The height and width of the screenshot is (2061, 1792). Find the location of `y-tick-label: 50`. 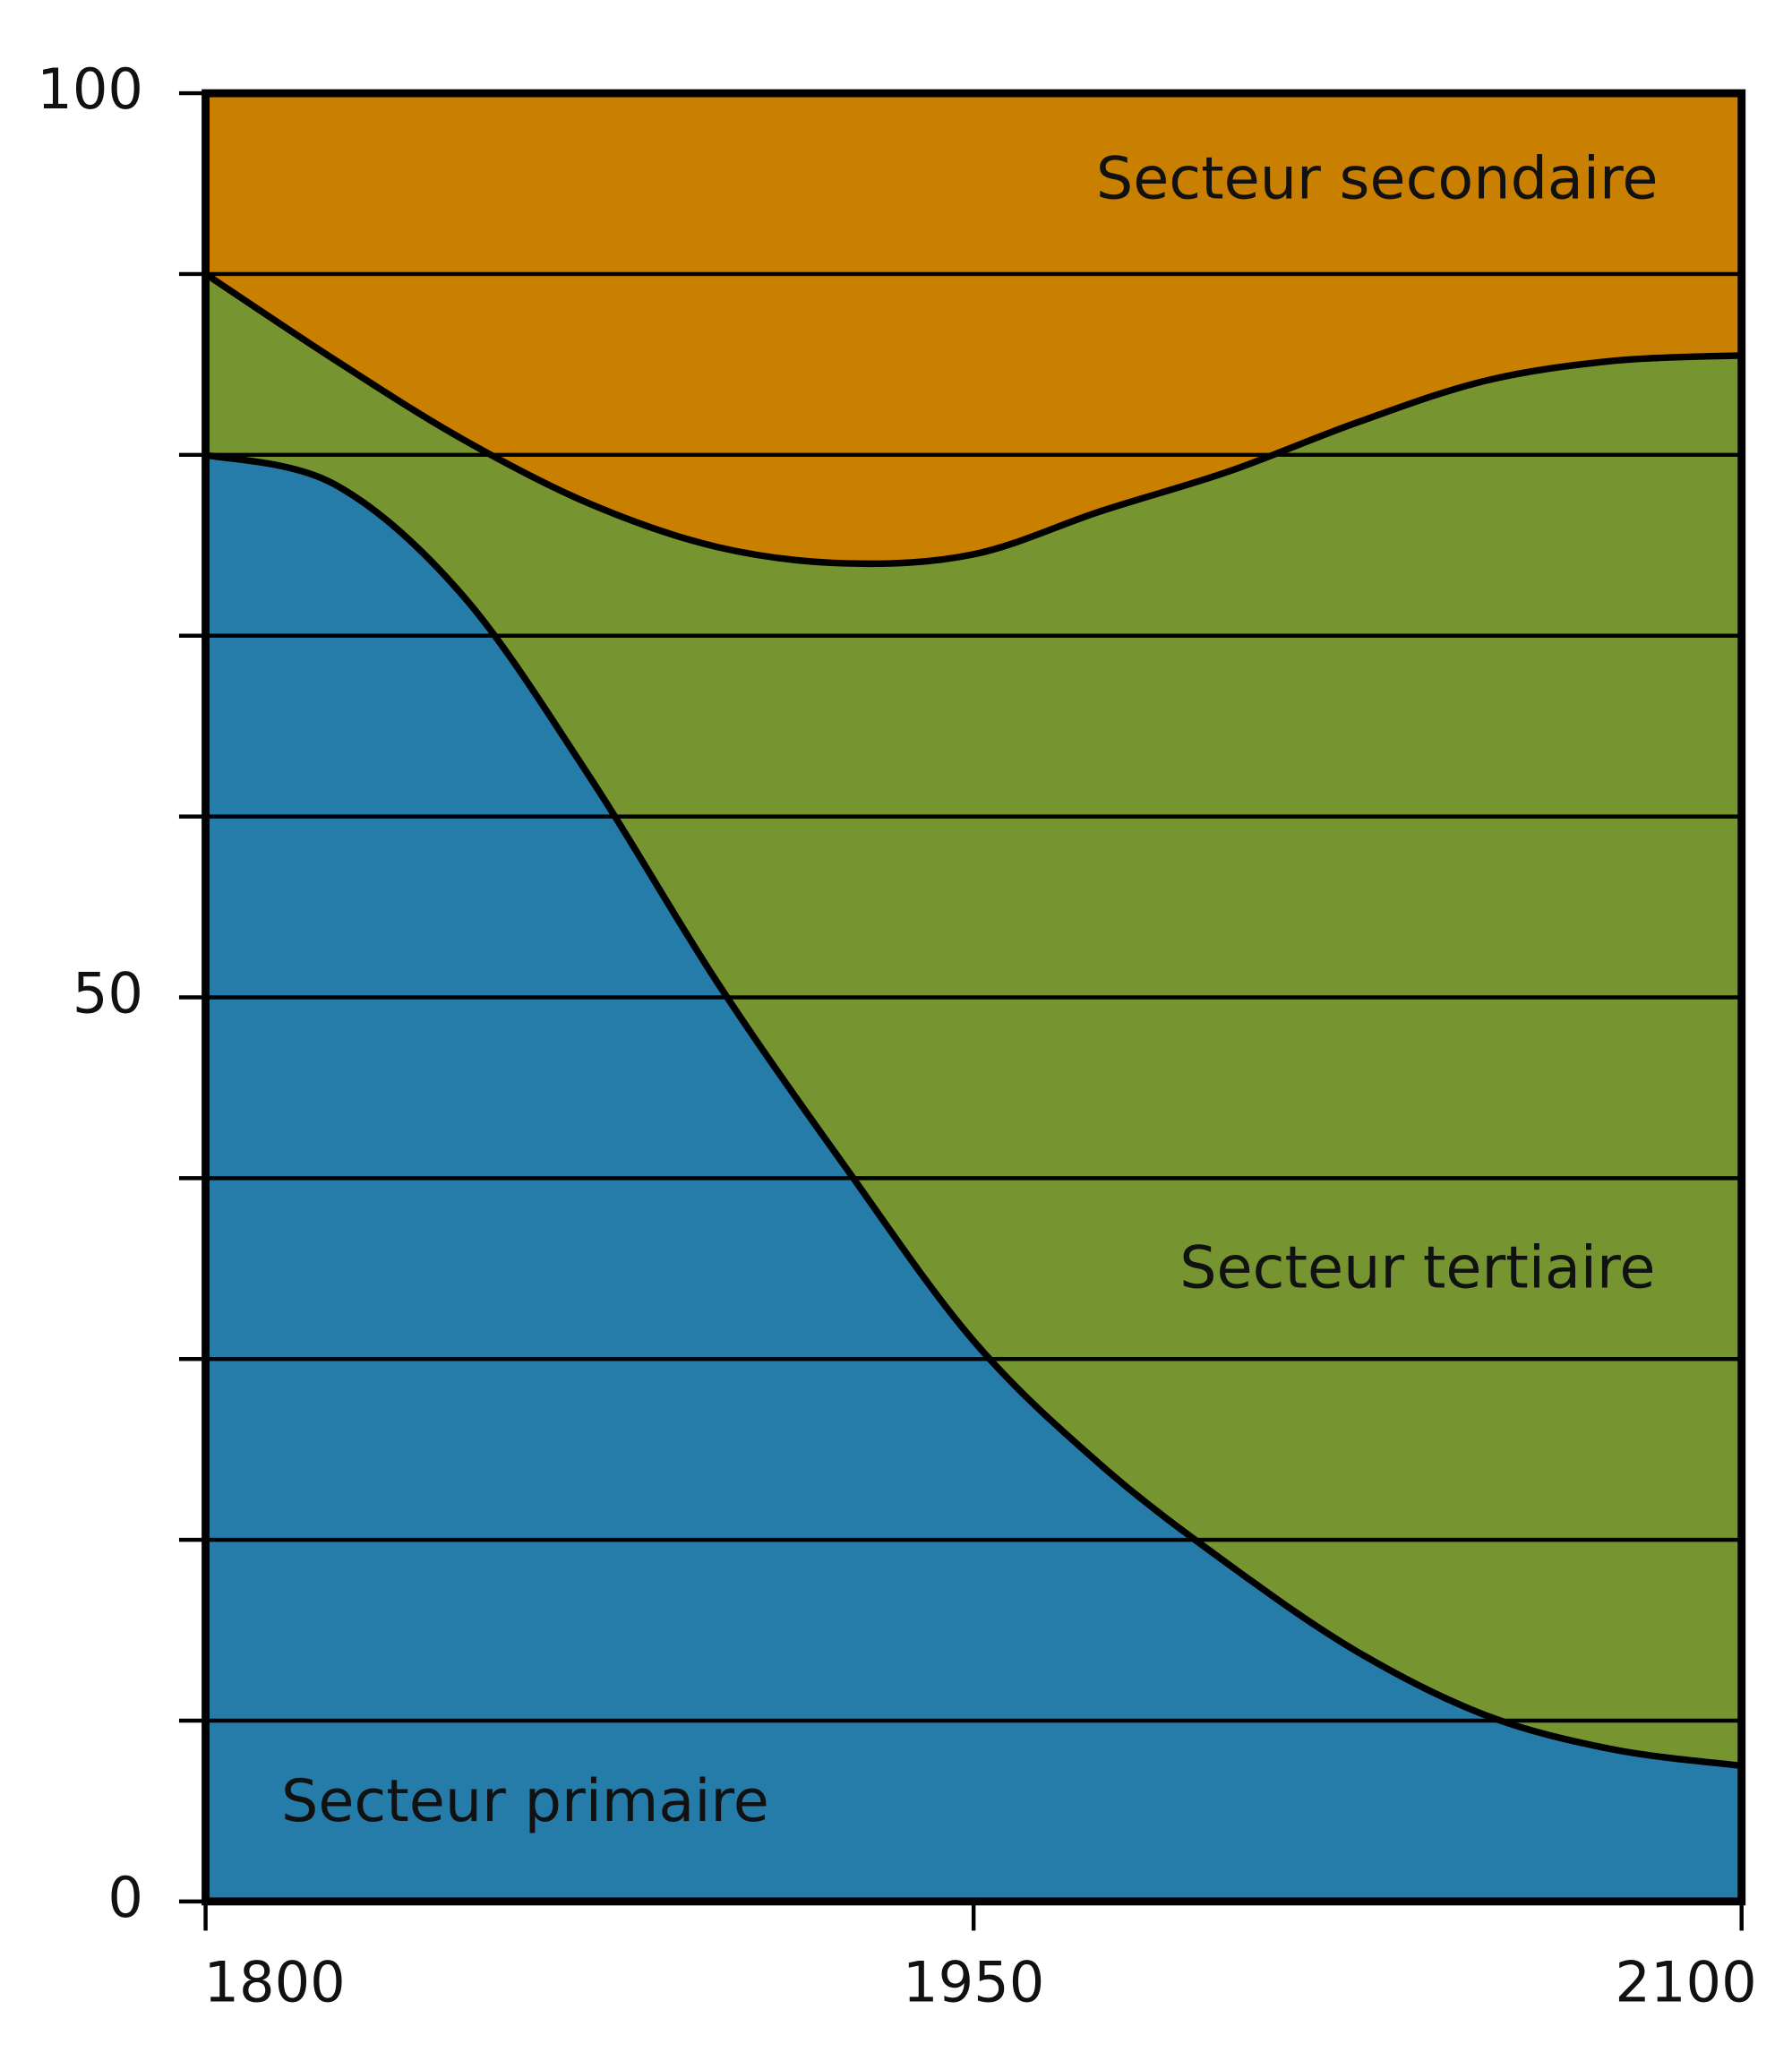

y-tick-label: 50 is located at coordinates (108, 993).